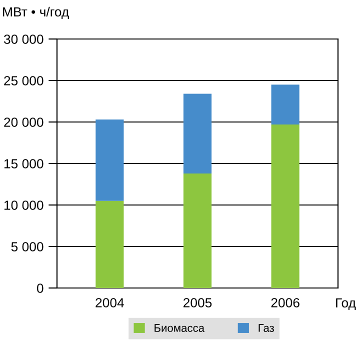 The width and height of the screenshot is (358, 343). Describe the element at coordinates (27, 247) in the screenshot. I see `y-tick-label: 5 000` at that location.